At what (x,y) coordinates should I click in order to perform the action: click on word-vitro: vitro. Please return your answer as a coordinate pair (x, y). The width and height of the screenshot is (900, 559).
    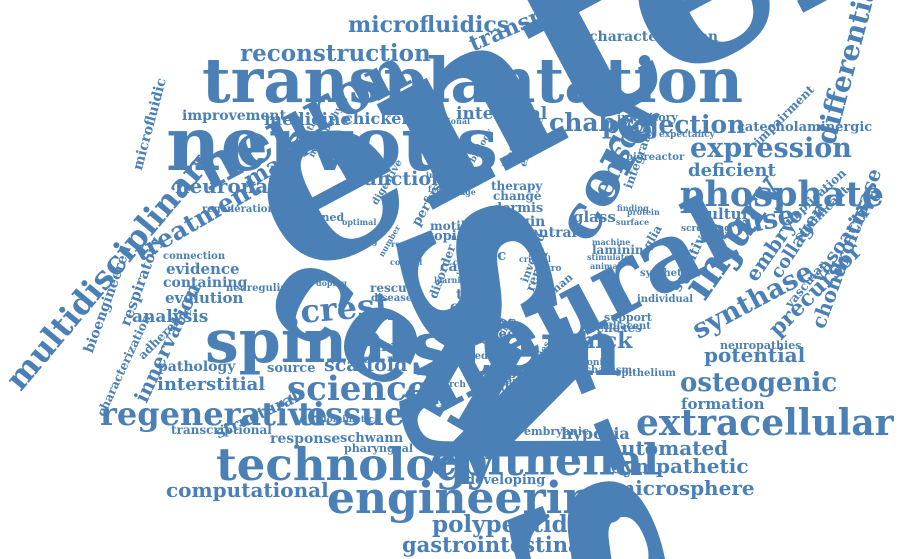
    Looking at the image, I should click on (550, 269).